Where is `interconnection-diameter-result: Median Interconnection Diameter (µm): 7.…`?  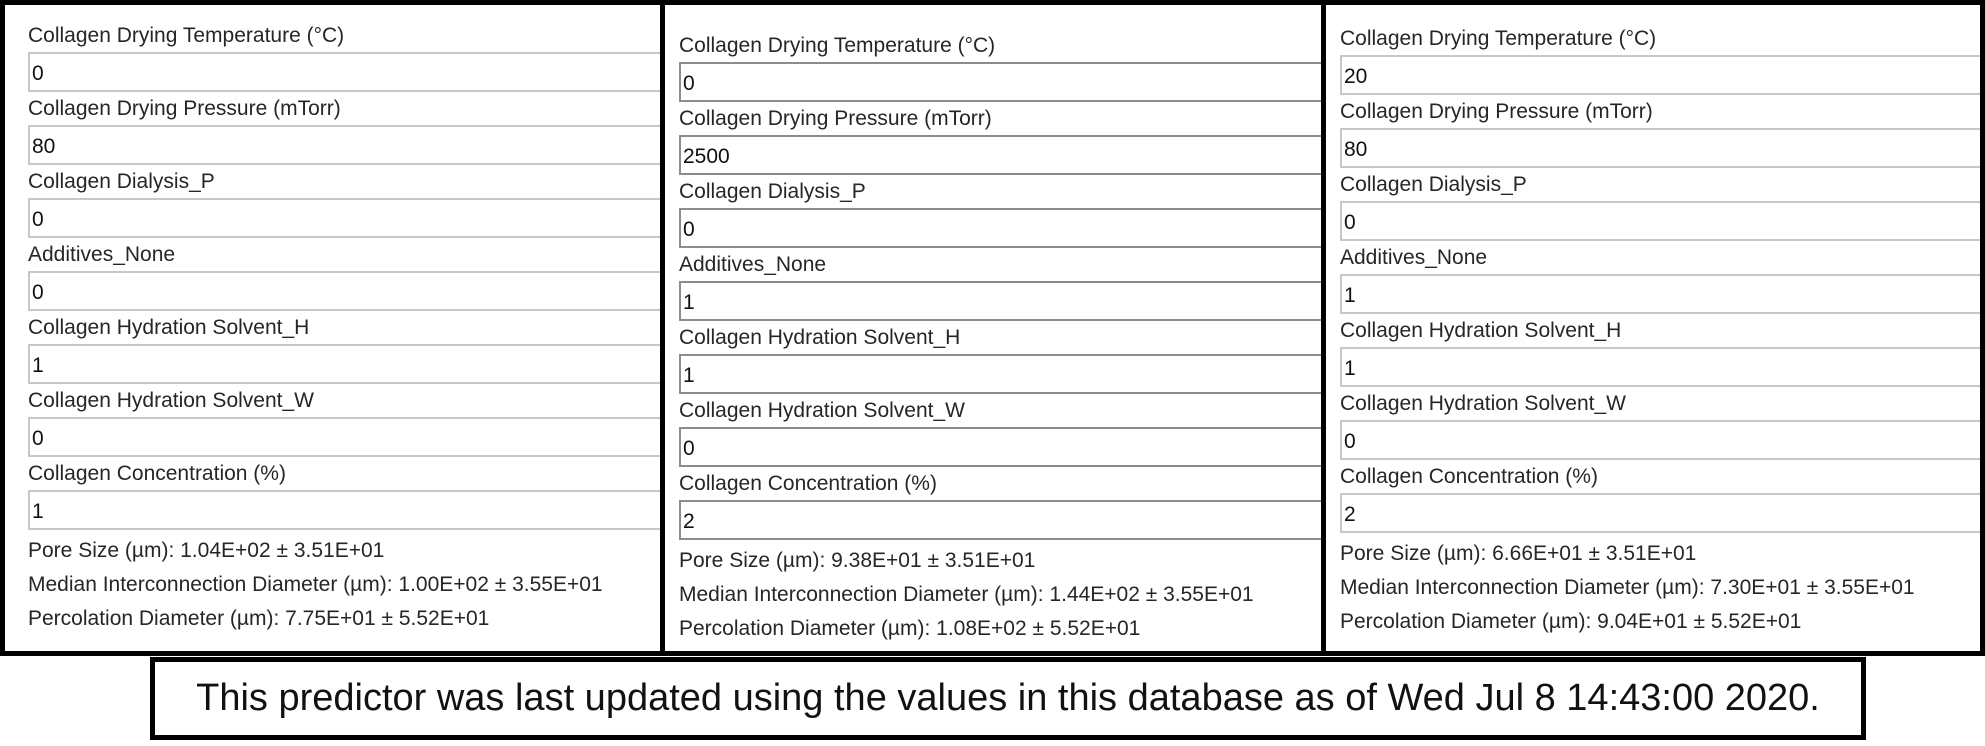 interconnection-diameter-result: Median Interconnection Diameter (µm): 7.… is located at coordinates (1627, 587).